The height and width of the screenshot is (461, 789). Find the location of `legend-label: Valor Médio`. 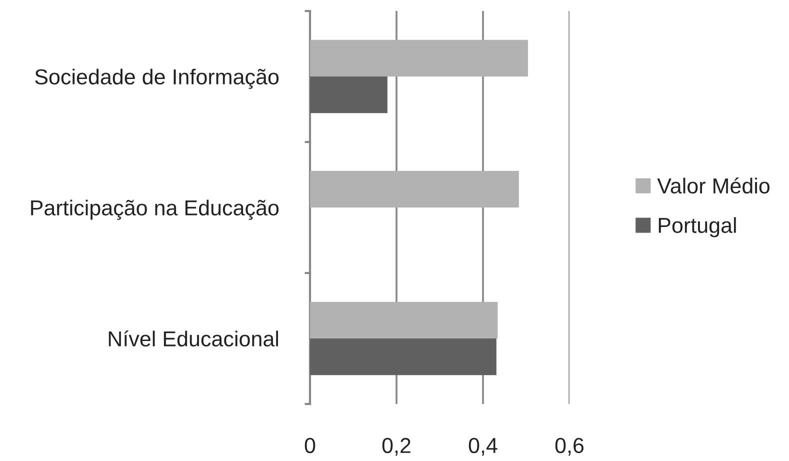

legend-label: Valor Médio is located at coordinates (713, 185).